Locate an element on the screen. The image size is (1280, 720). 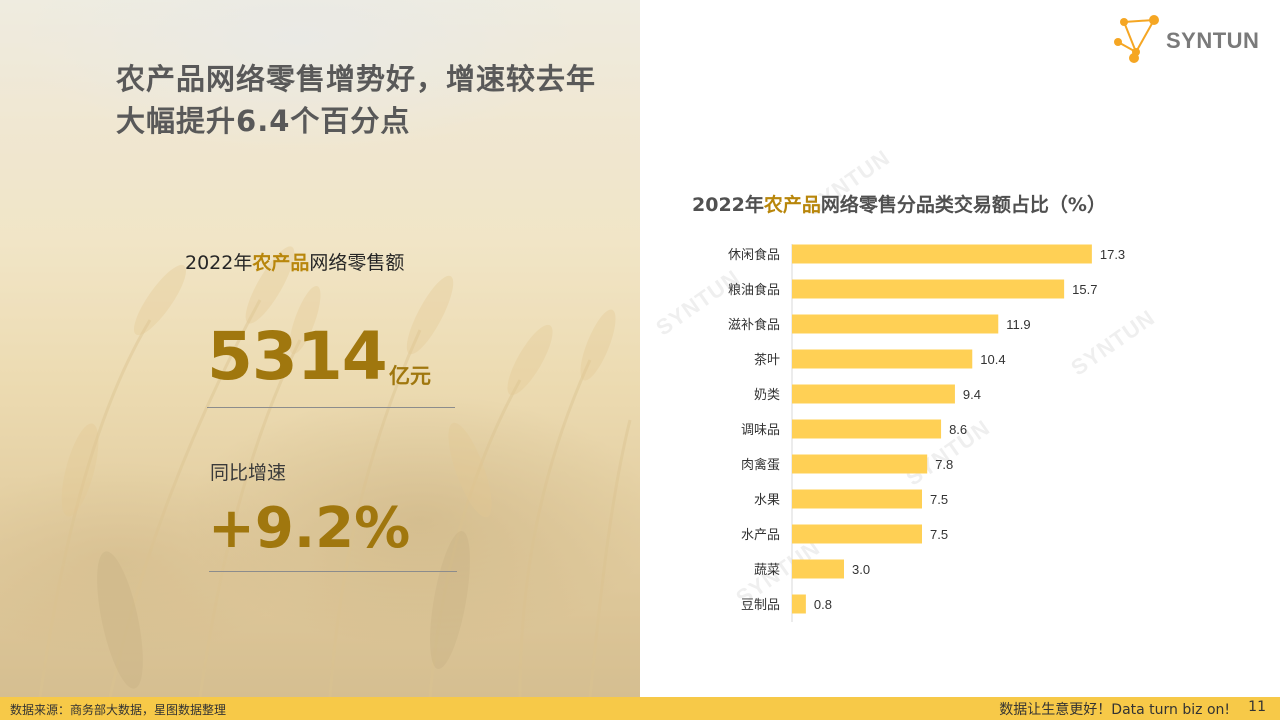
data-label: 17.3 is located at coordinates (1112, 254).